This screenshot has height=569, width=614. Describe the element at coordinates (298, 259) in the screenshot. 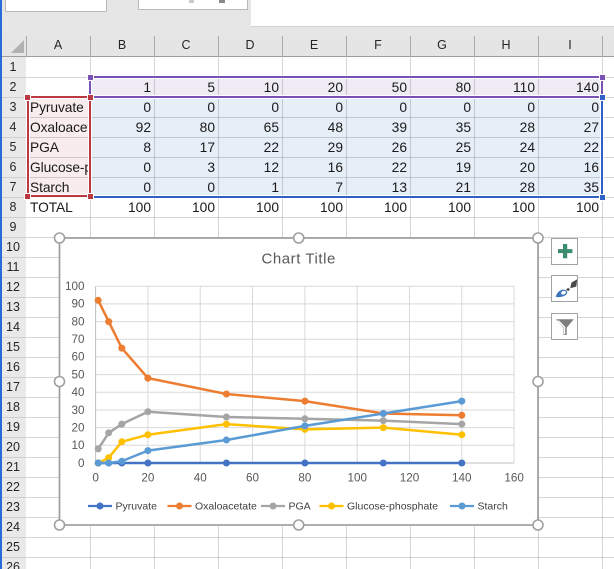

I see `svg-text: Chart Title` at that location.